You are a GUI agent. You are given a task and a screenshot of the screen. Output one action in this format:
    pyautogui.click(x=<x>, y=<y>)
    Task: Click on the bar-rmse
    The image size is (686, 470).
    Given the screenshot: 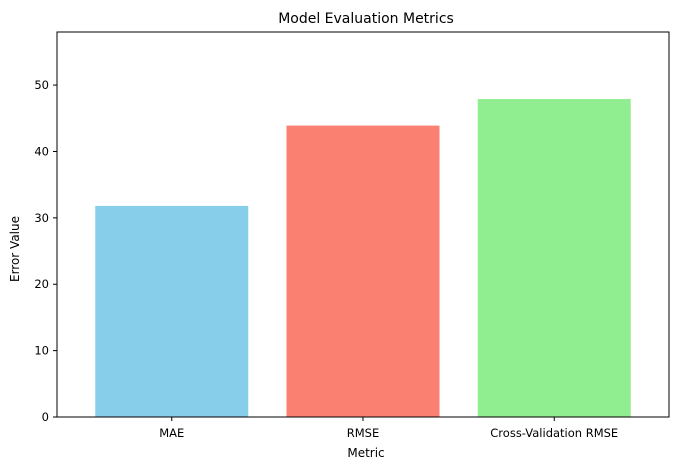 What is the action you would take?
    pyautogui.click(x=363, y=271)
    